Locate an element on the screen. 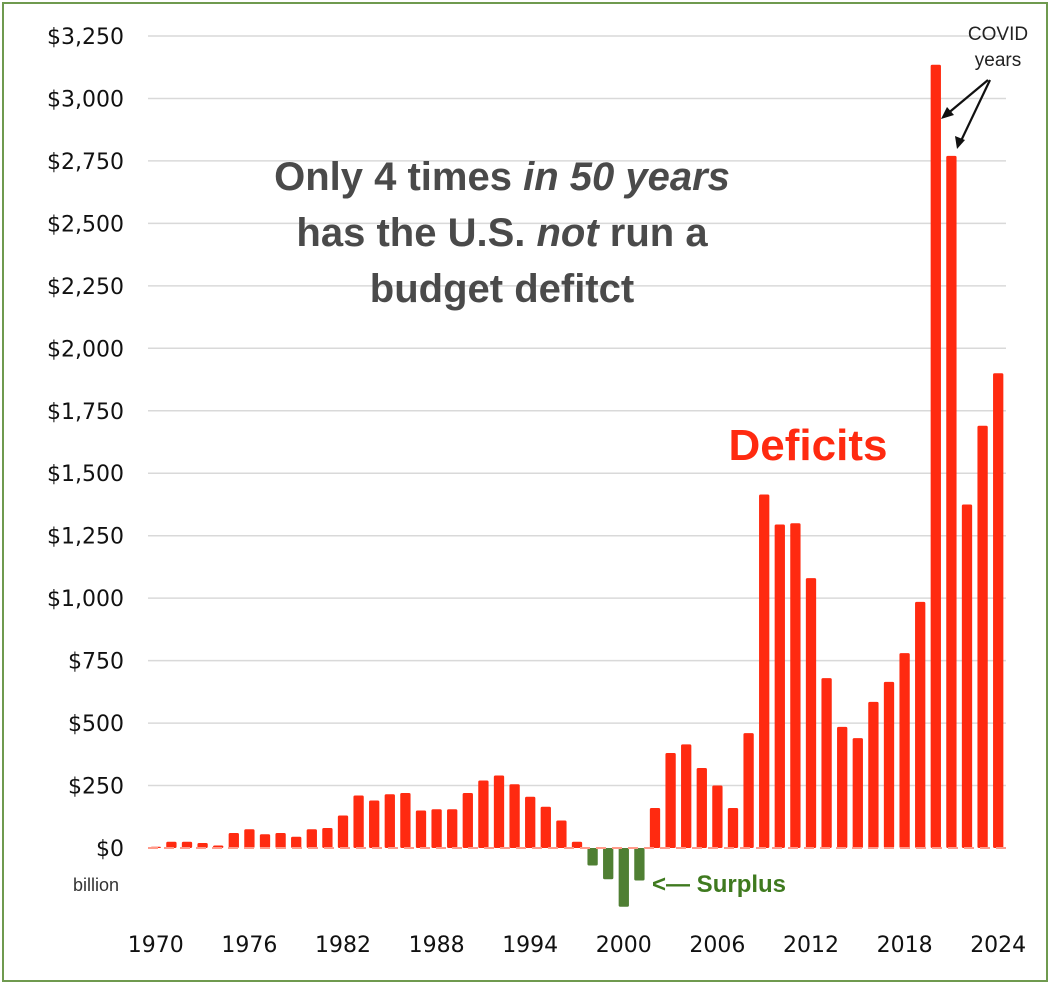 This screenshot has width=1052, height=986. y-tick-label: $1,500 is located at coordinates (85, 474).